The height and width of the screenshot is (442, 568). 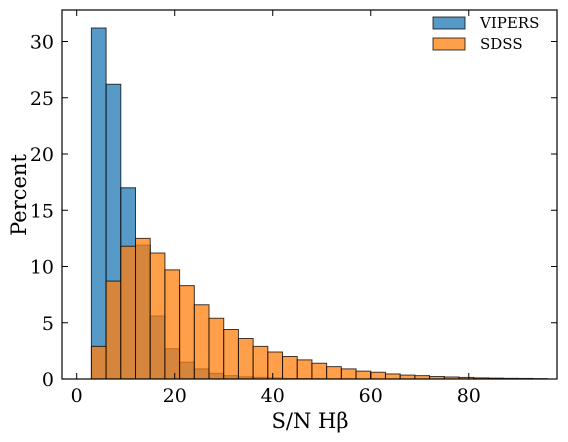 What do you see at coordinates (509, 23) in the screenshot?
I see `legend-label-vipers: VIPERS` at bounding box center [509, 23].